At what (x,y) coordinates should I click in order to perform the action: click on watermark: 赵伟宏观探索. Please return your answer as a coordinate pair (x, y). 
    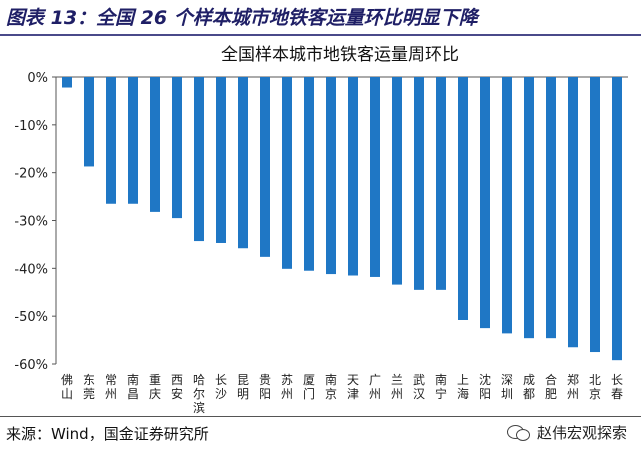
    Looking at the image, I should click on (566, 432).